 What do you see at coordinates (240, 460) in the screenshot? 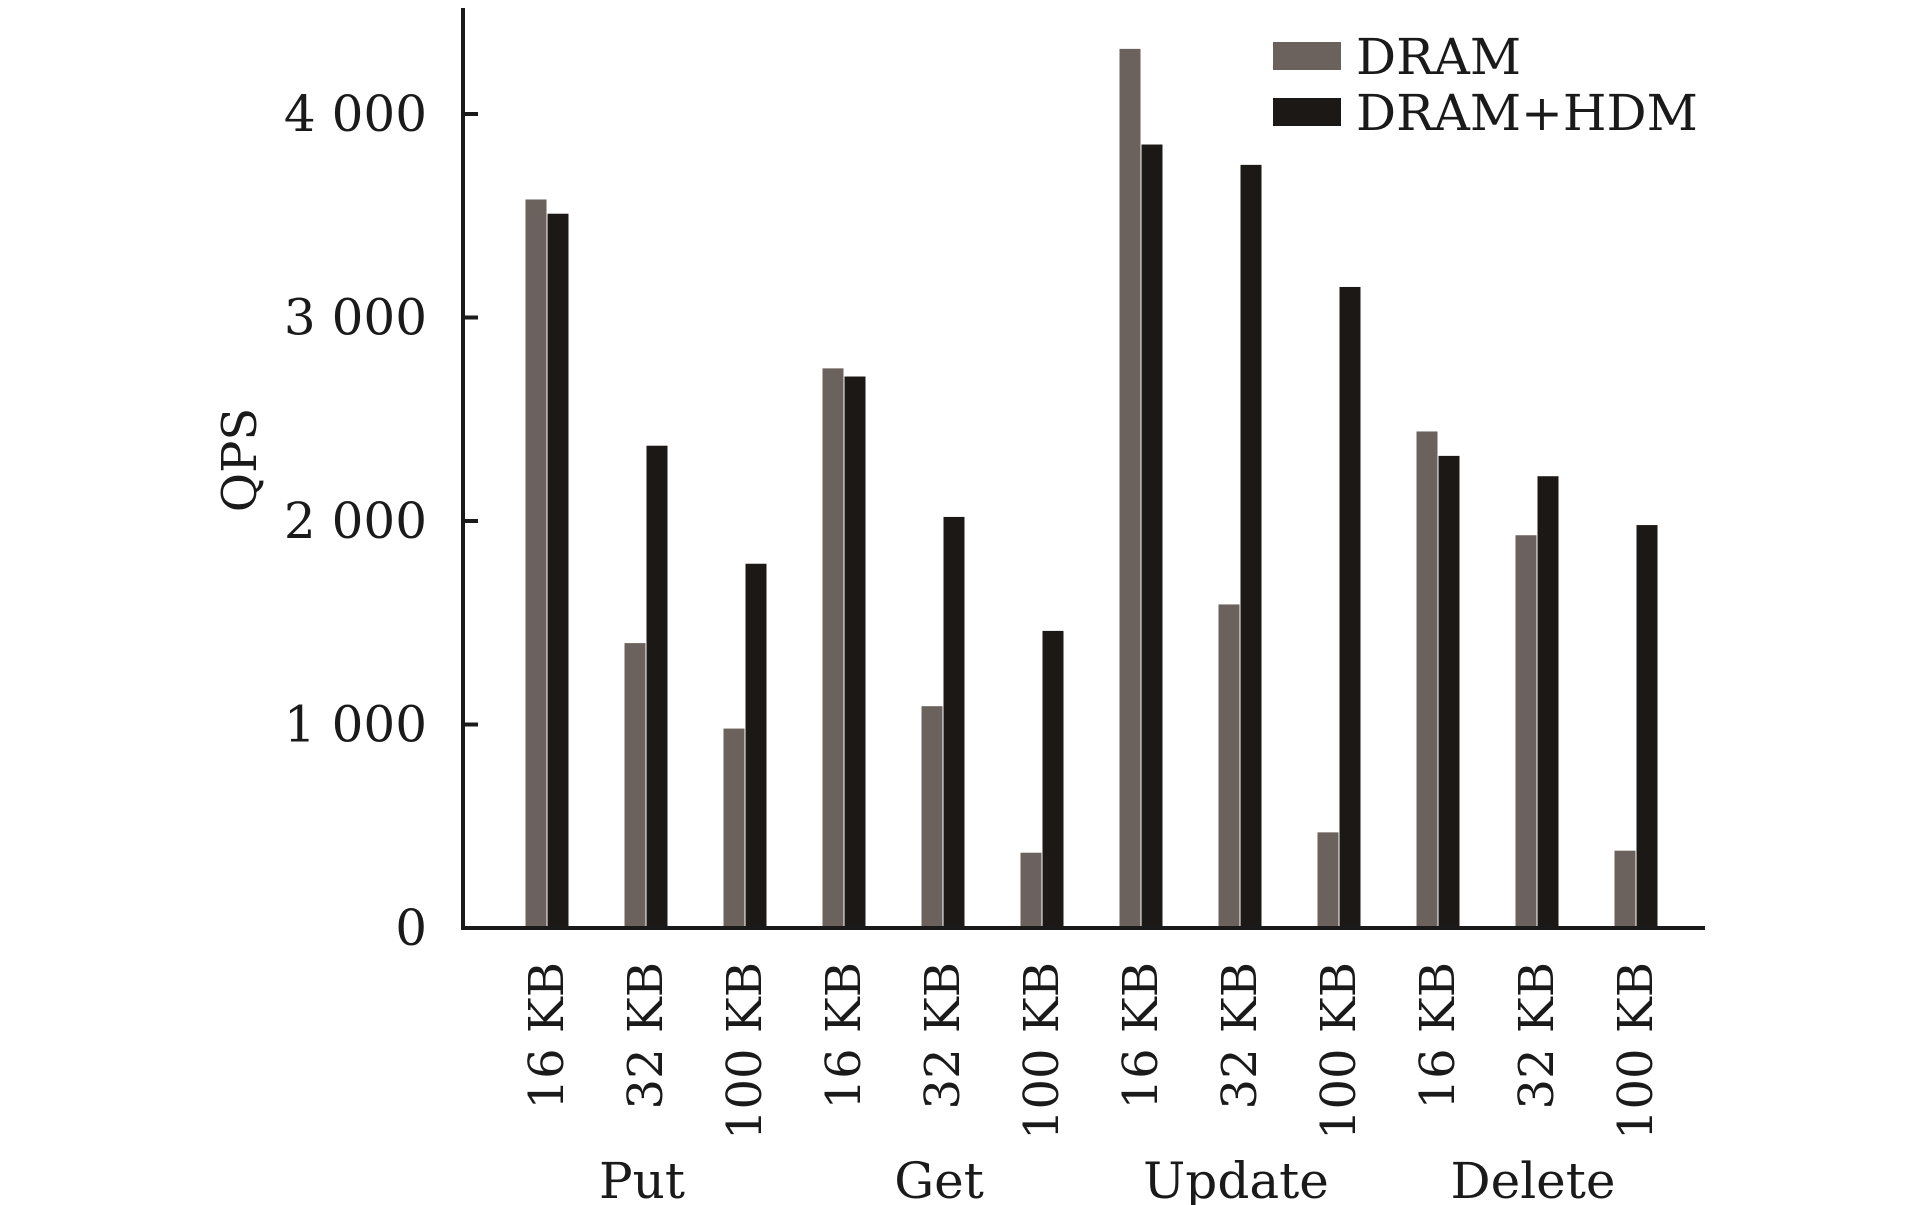
I see `y-axis-title: QPS` at bounding box center [240, 460].